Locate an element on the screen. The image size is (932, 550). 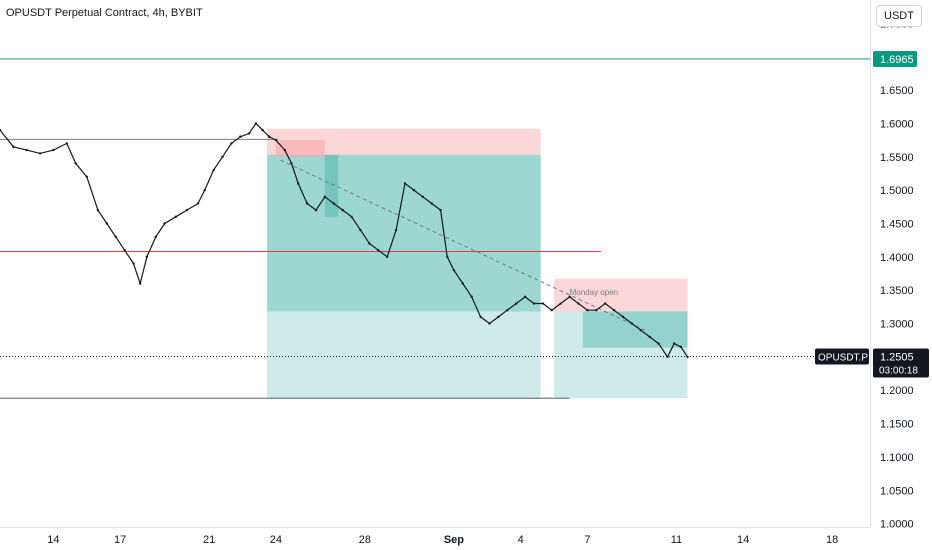
time-tick-5: Sep is located at coordinates (454, 540).